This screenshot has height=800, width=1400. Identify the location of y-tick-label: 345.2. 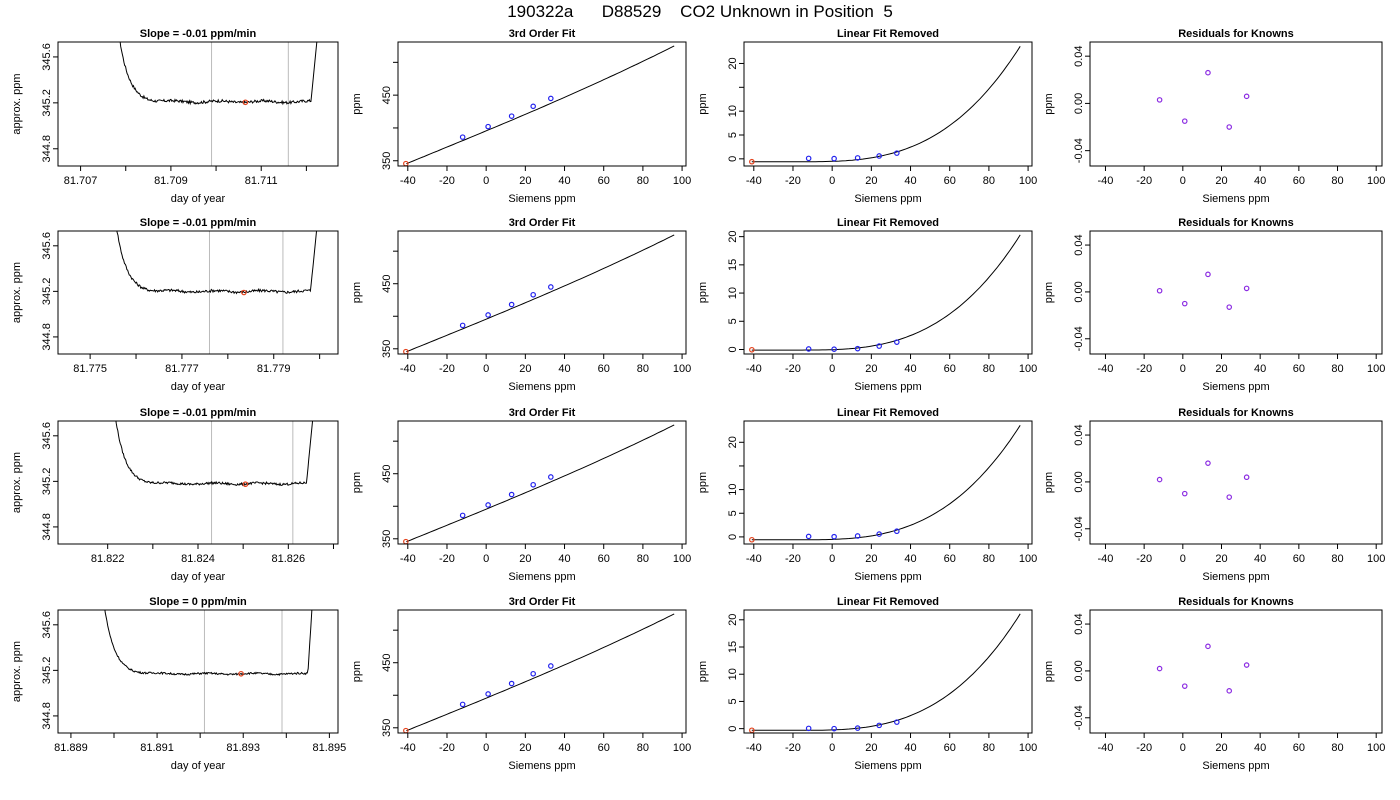
(47, 103).